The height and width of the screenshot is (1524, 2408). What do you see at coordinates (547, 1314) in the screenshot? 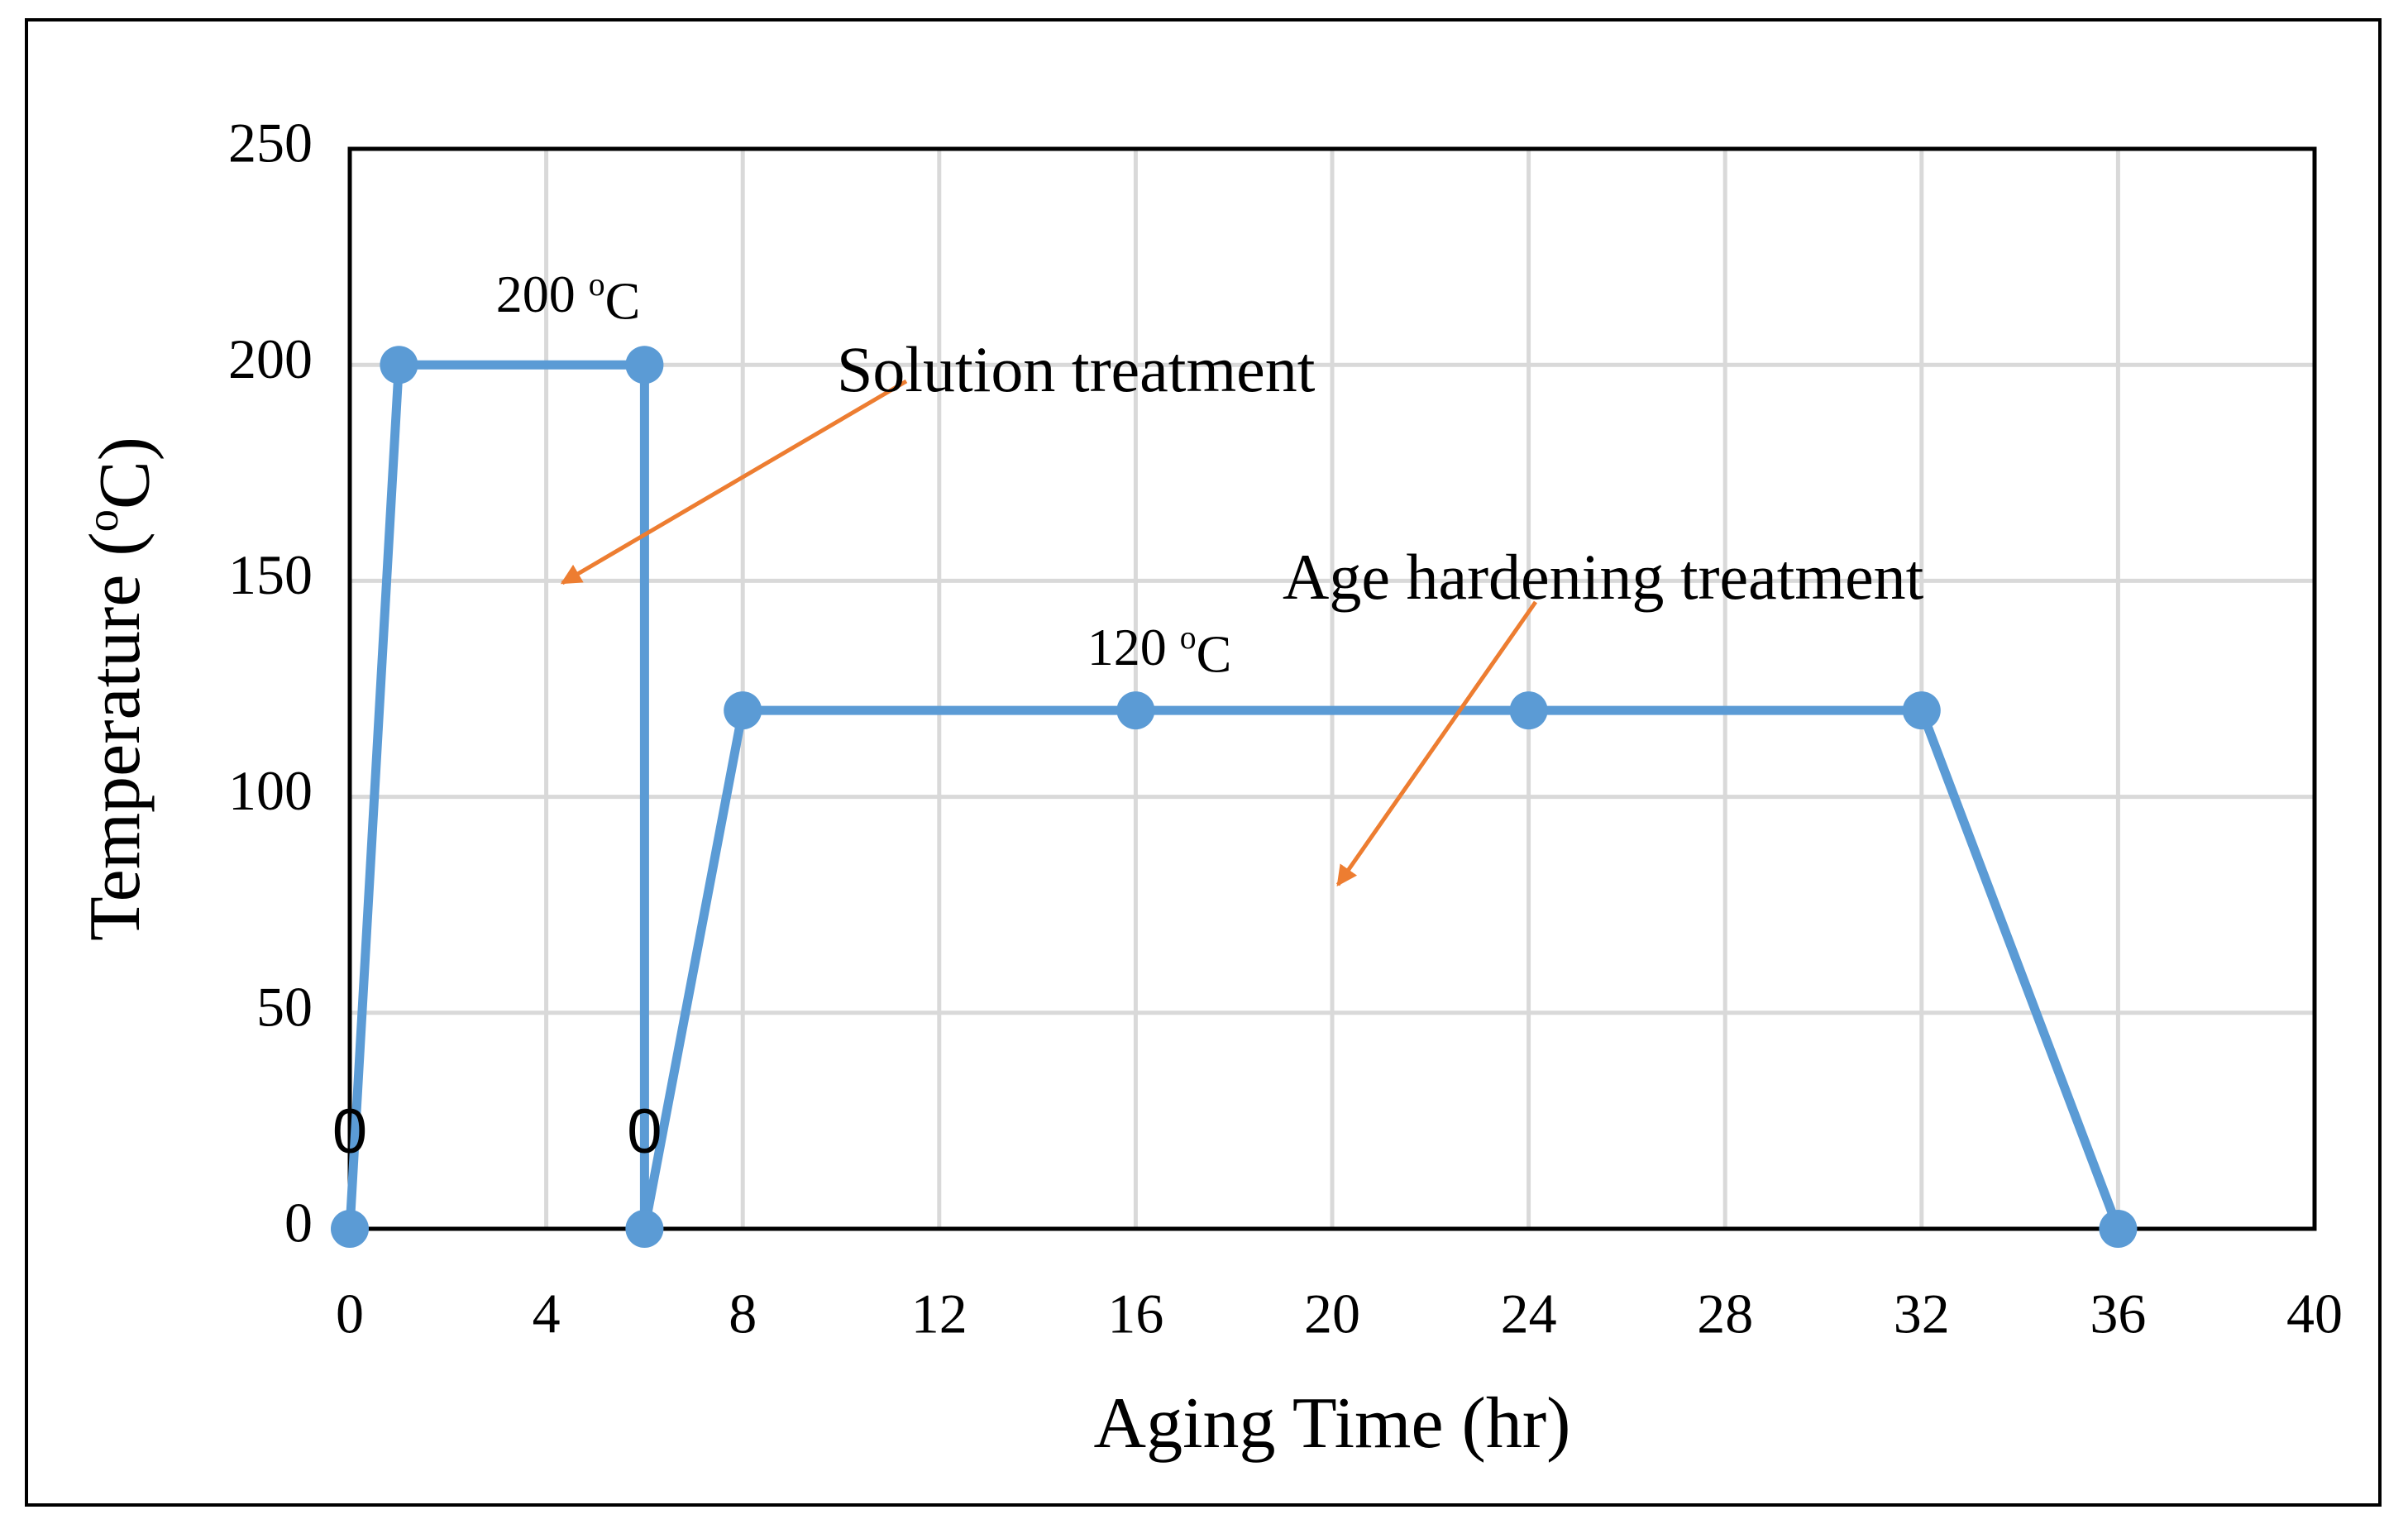
I see `x-tick-label: 4` at bounding box center [547, 1314].